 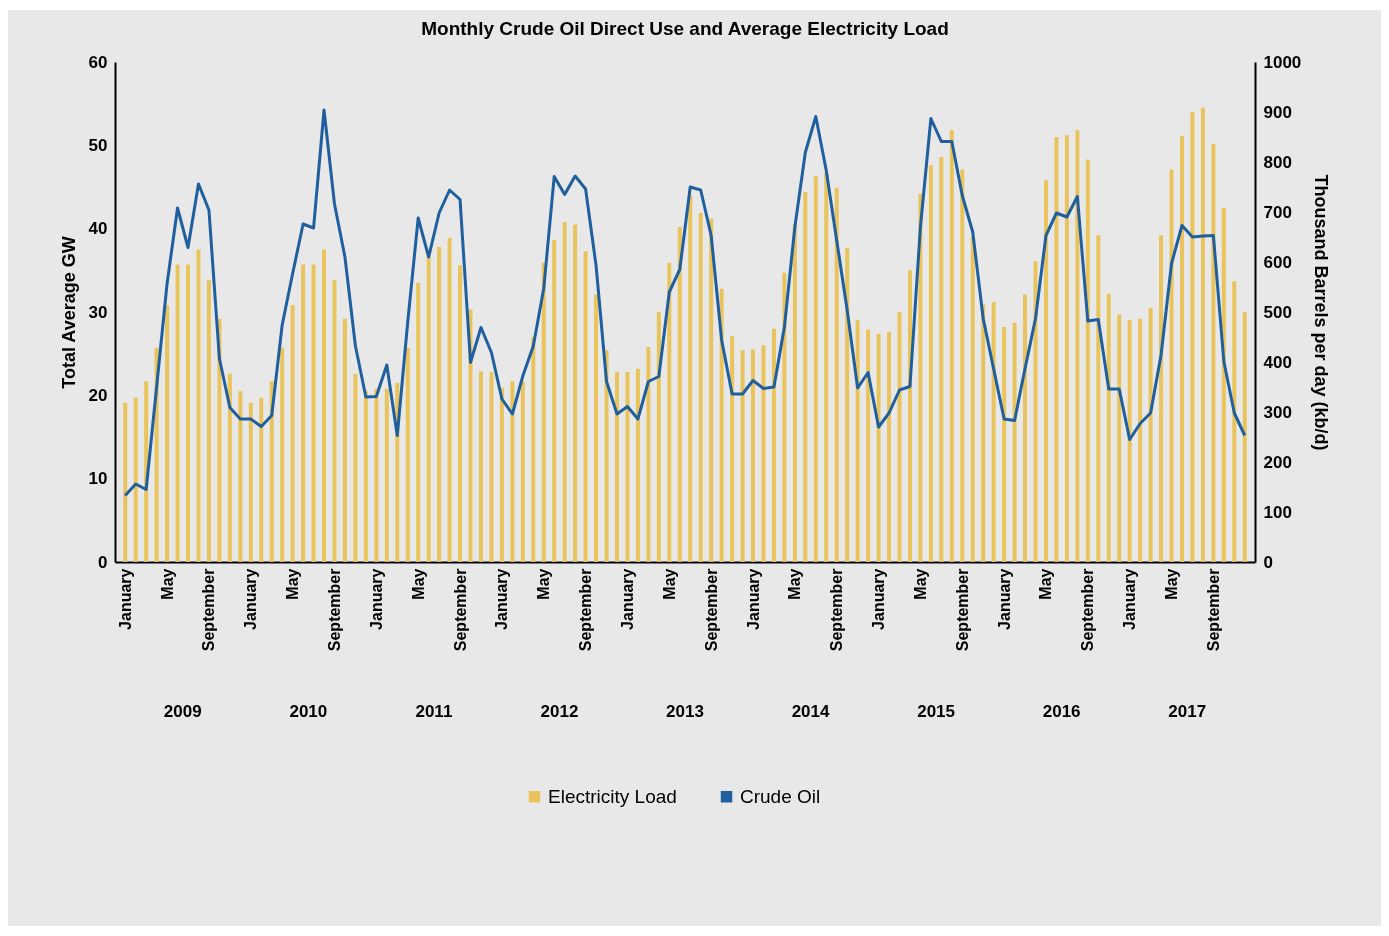 What do you see at coordinates (1277, 512) in the screenshot?
I see `y2-tick-label: 100` at bounding box center [1277, 512].